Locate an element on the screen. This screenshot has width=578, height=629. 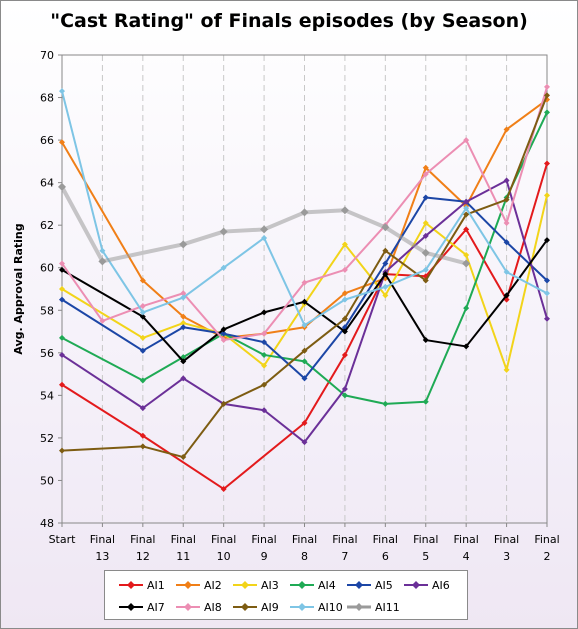
x-tick-label-11-0: Final is located at coordinates (506, 539).